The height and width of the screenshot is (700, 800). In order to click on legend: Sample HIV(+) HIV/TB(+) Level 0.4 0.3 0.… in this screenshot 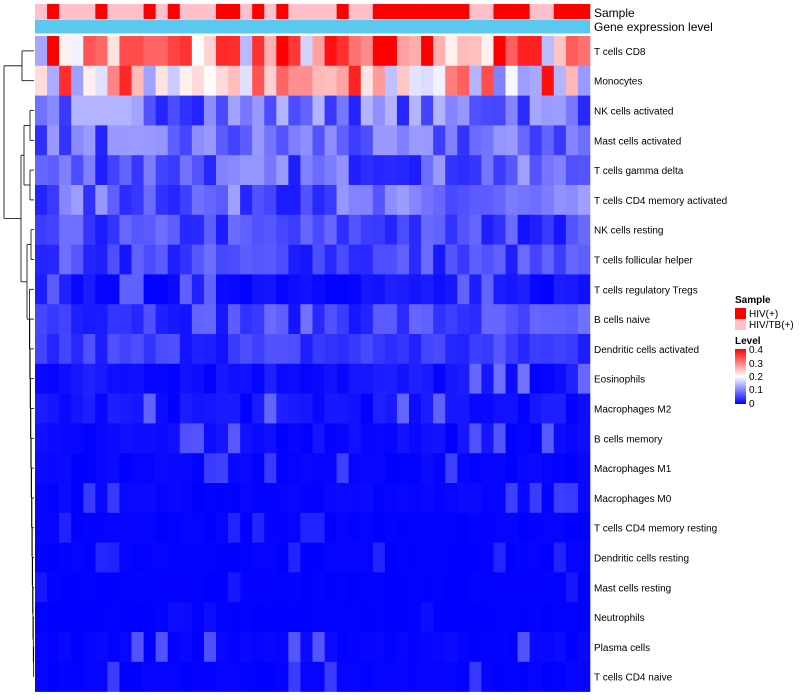, I will do `click(764, 352)`.